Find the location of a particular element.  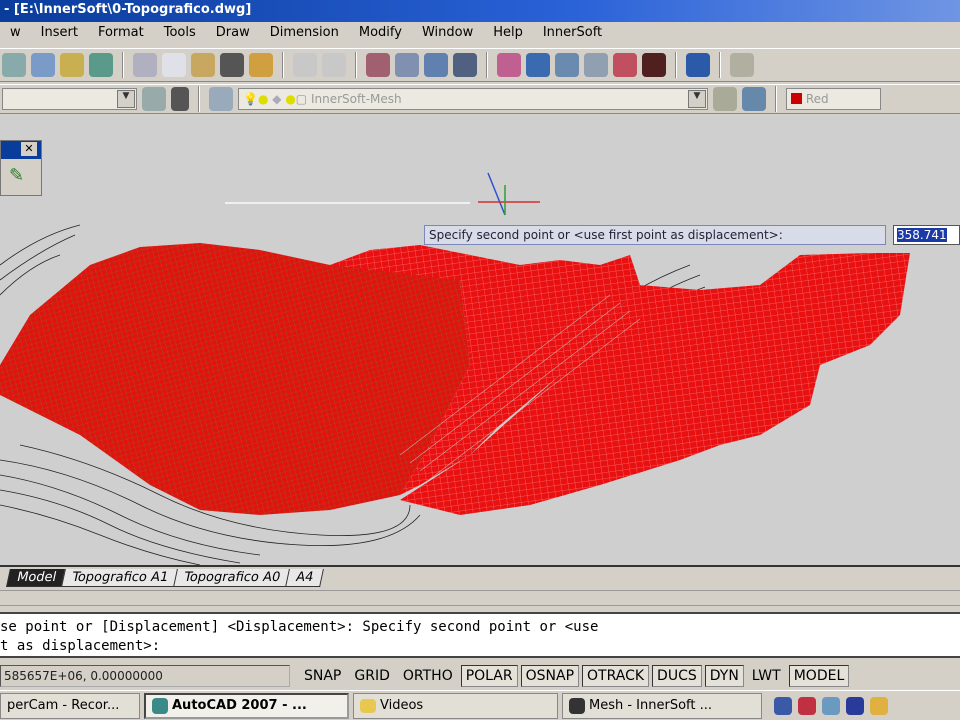

etransmit-icon is located at coordinates (101, 65).